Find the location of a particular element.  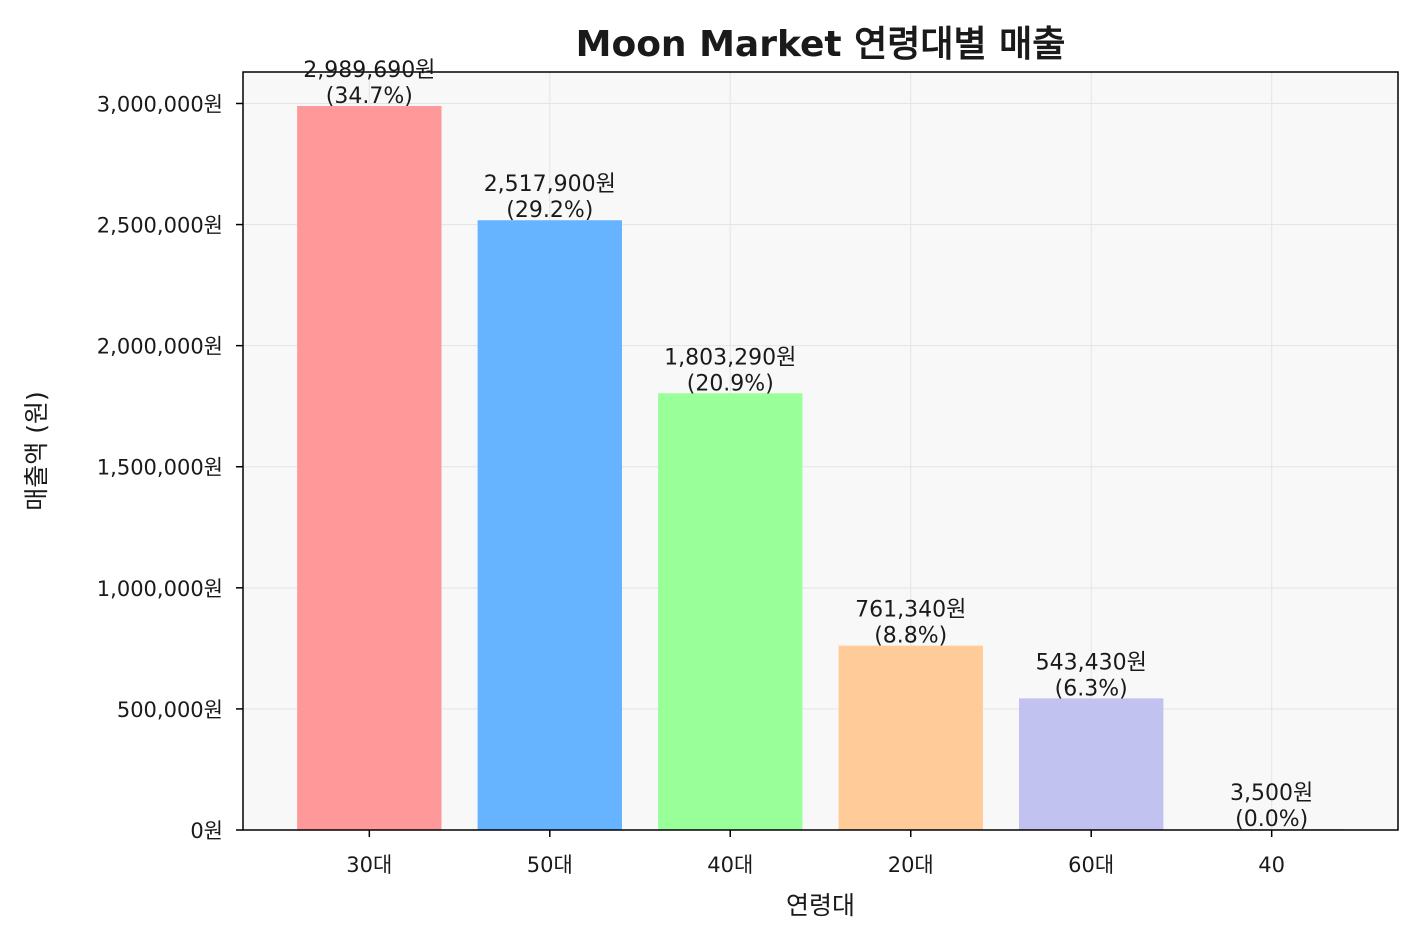

bar-value-label: 3,500원 is located at coordinates (1271, 793).